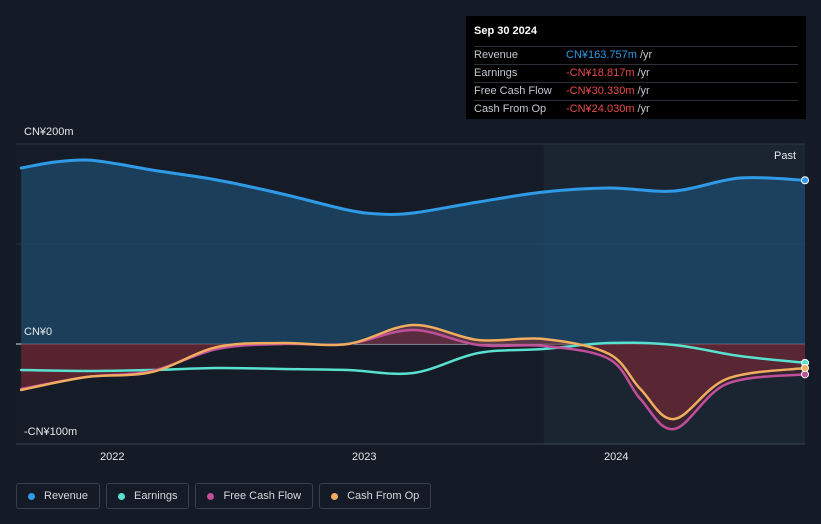 The height and width of the screenshot is (524, 821). I want to click on legend-label: Earnings, so click(156, 496).